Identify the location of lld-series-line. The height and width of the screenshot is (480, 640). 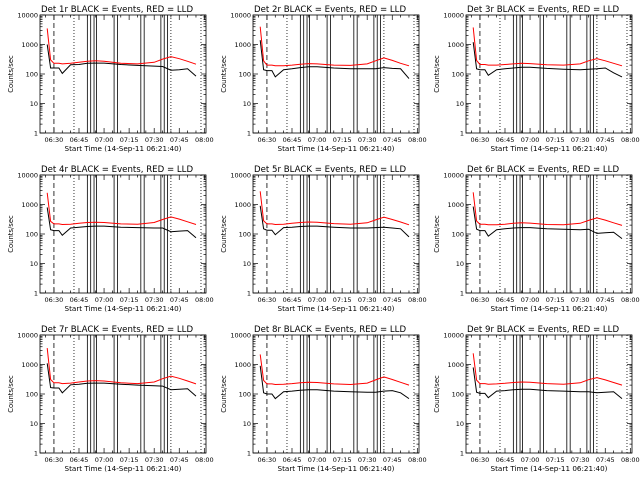
(334, 46).